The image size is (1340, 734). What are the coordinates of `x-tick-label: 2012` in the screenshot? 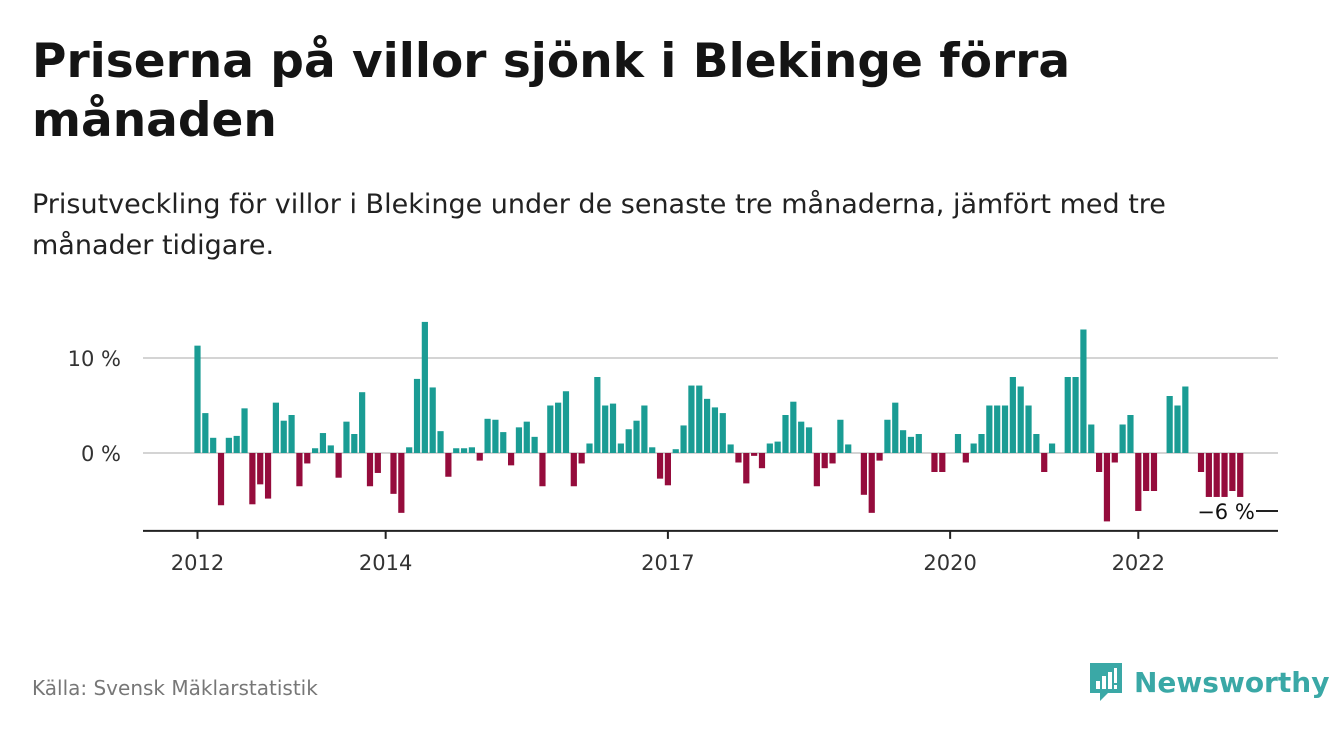 It's located at (197, 563).